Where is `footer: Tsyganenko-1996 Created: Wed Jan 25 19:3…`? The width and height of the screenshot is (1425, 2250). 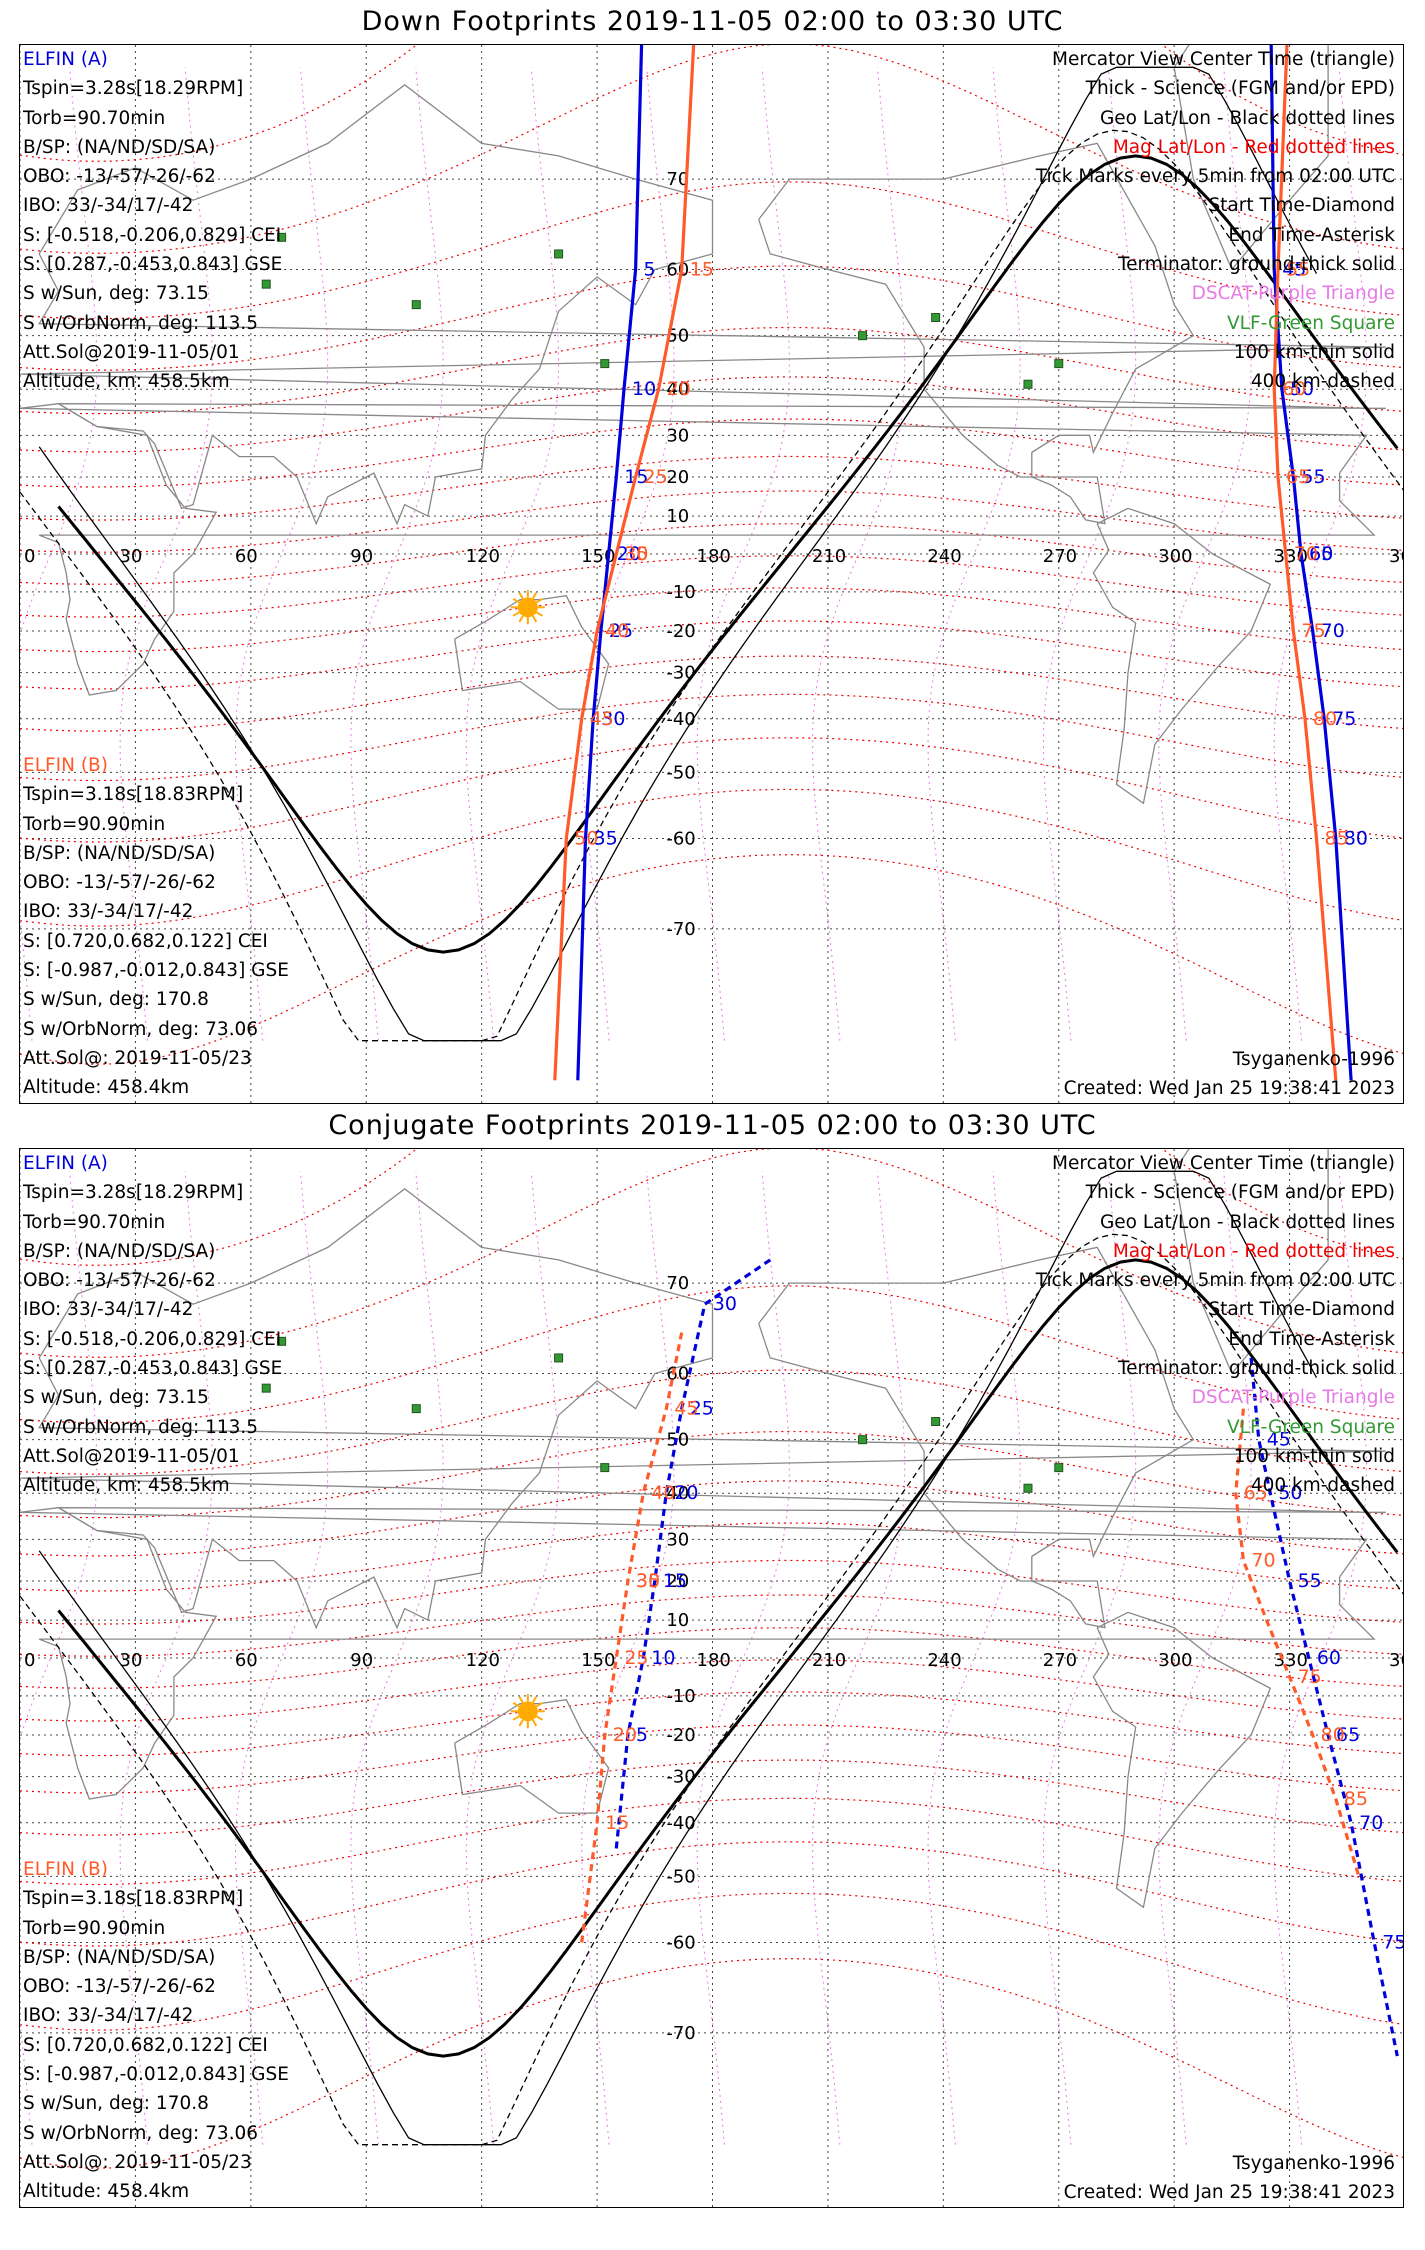
footer: Tsyganenko-1996 Created: Wed Jan 25 19:3… is located at coordinates (1229, 2178).